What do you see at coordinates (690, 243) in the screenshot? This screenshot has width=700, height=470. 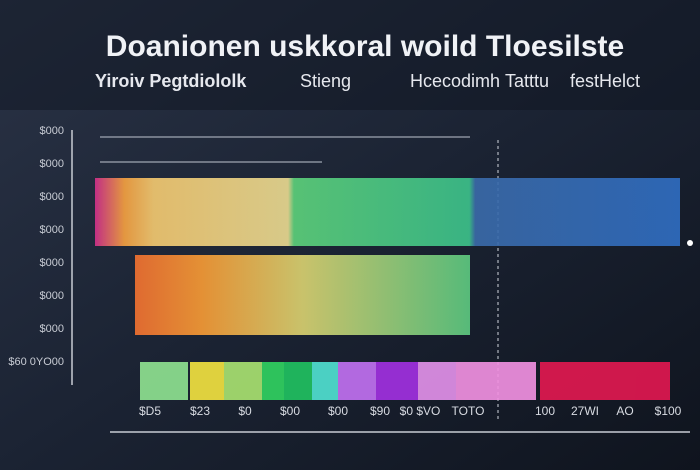 I see `marker` at bounding box center [690, 243].